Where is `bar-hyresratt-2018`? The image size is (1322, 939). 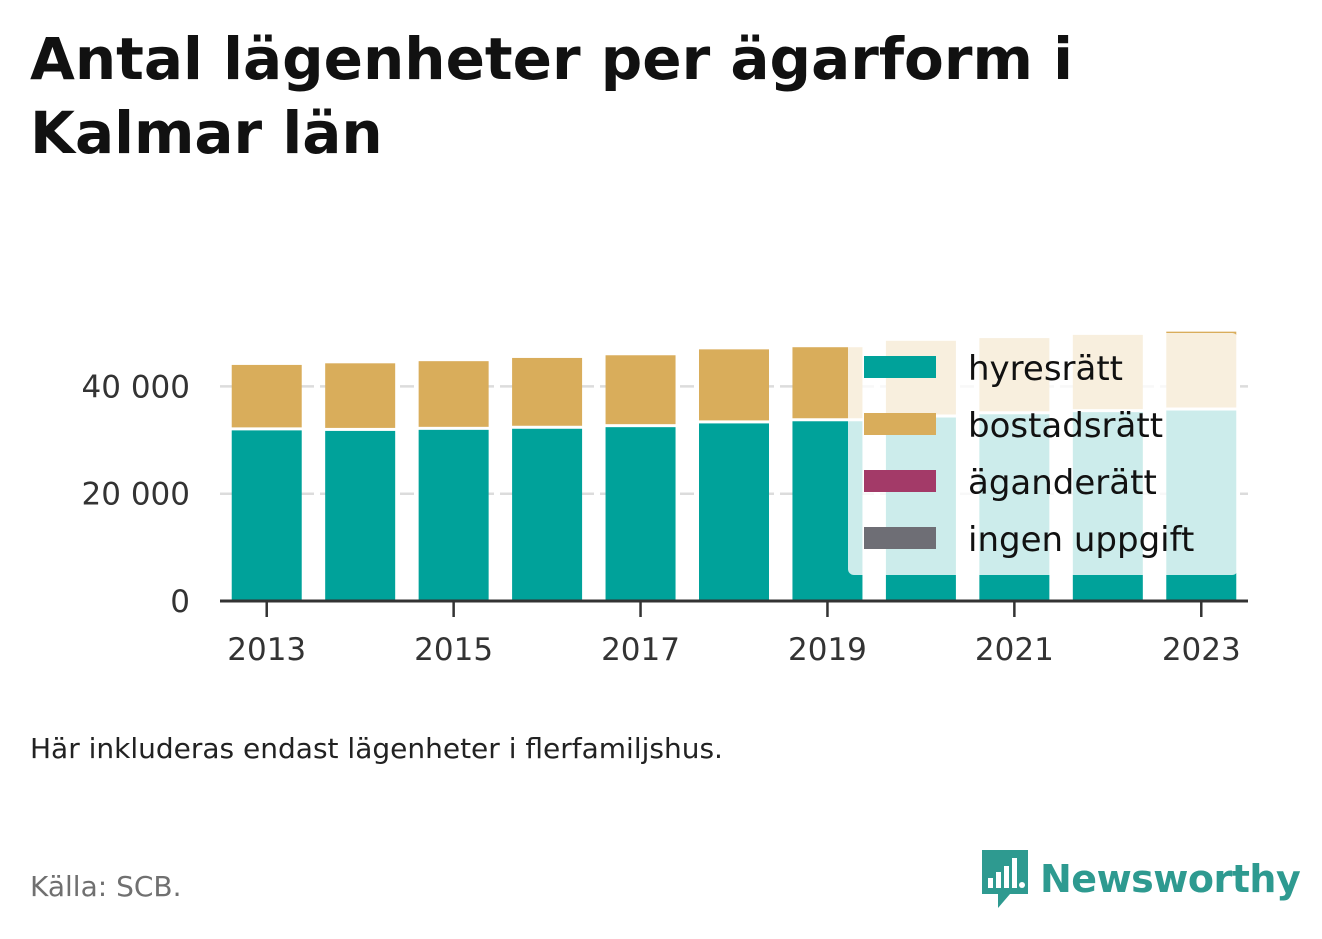
bar-hyresratt-2018 is located at coordinates (734, 512).